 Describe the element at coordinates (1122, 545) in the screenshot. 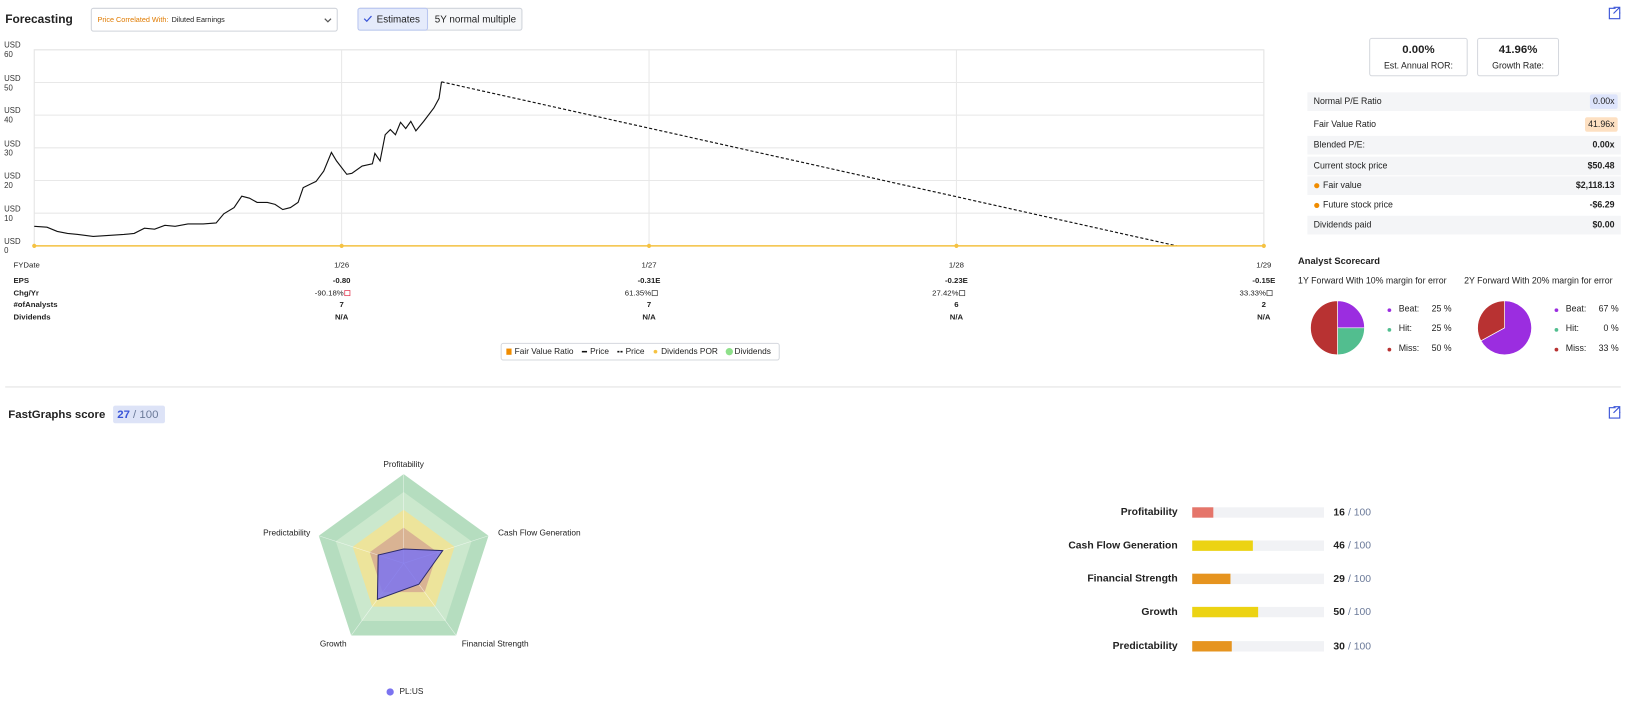

I see `bar-label: Cash Flow Generation` at that location.